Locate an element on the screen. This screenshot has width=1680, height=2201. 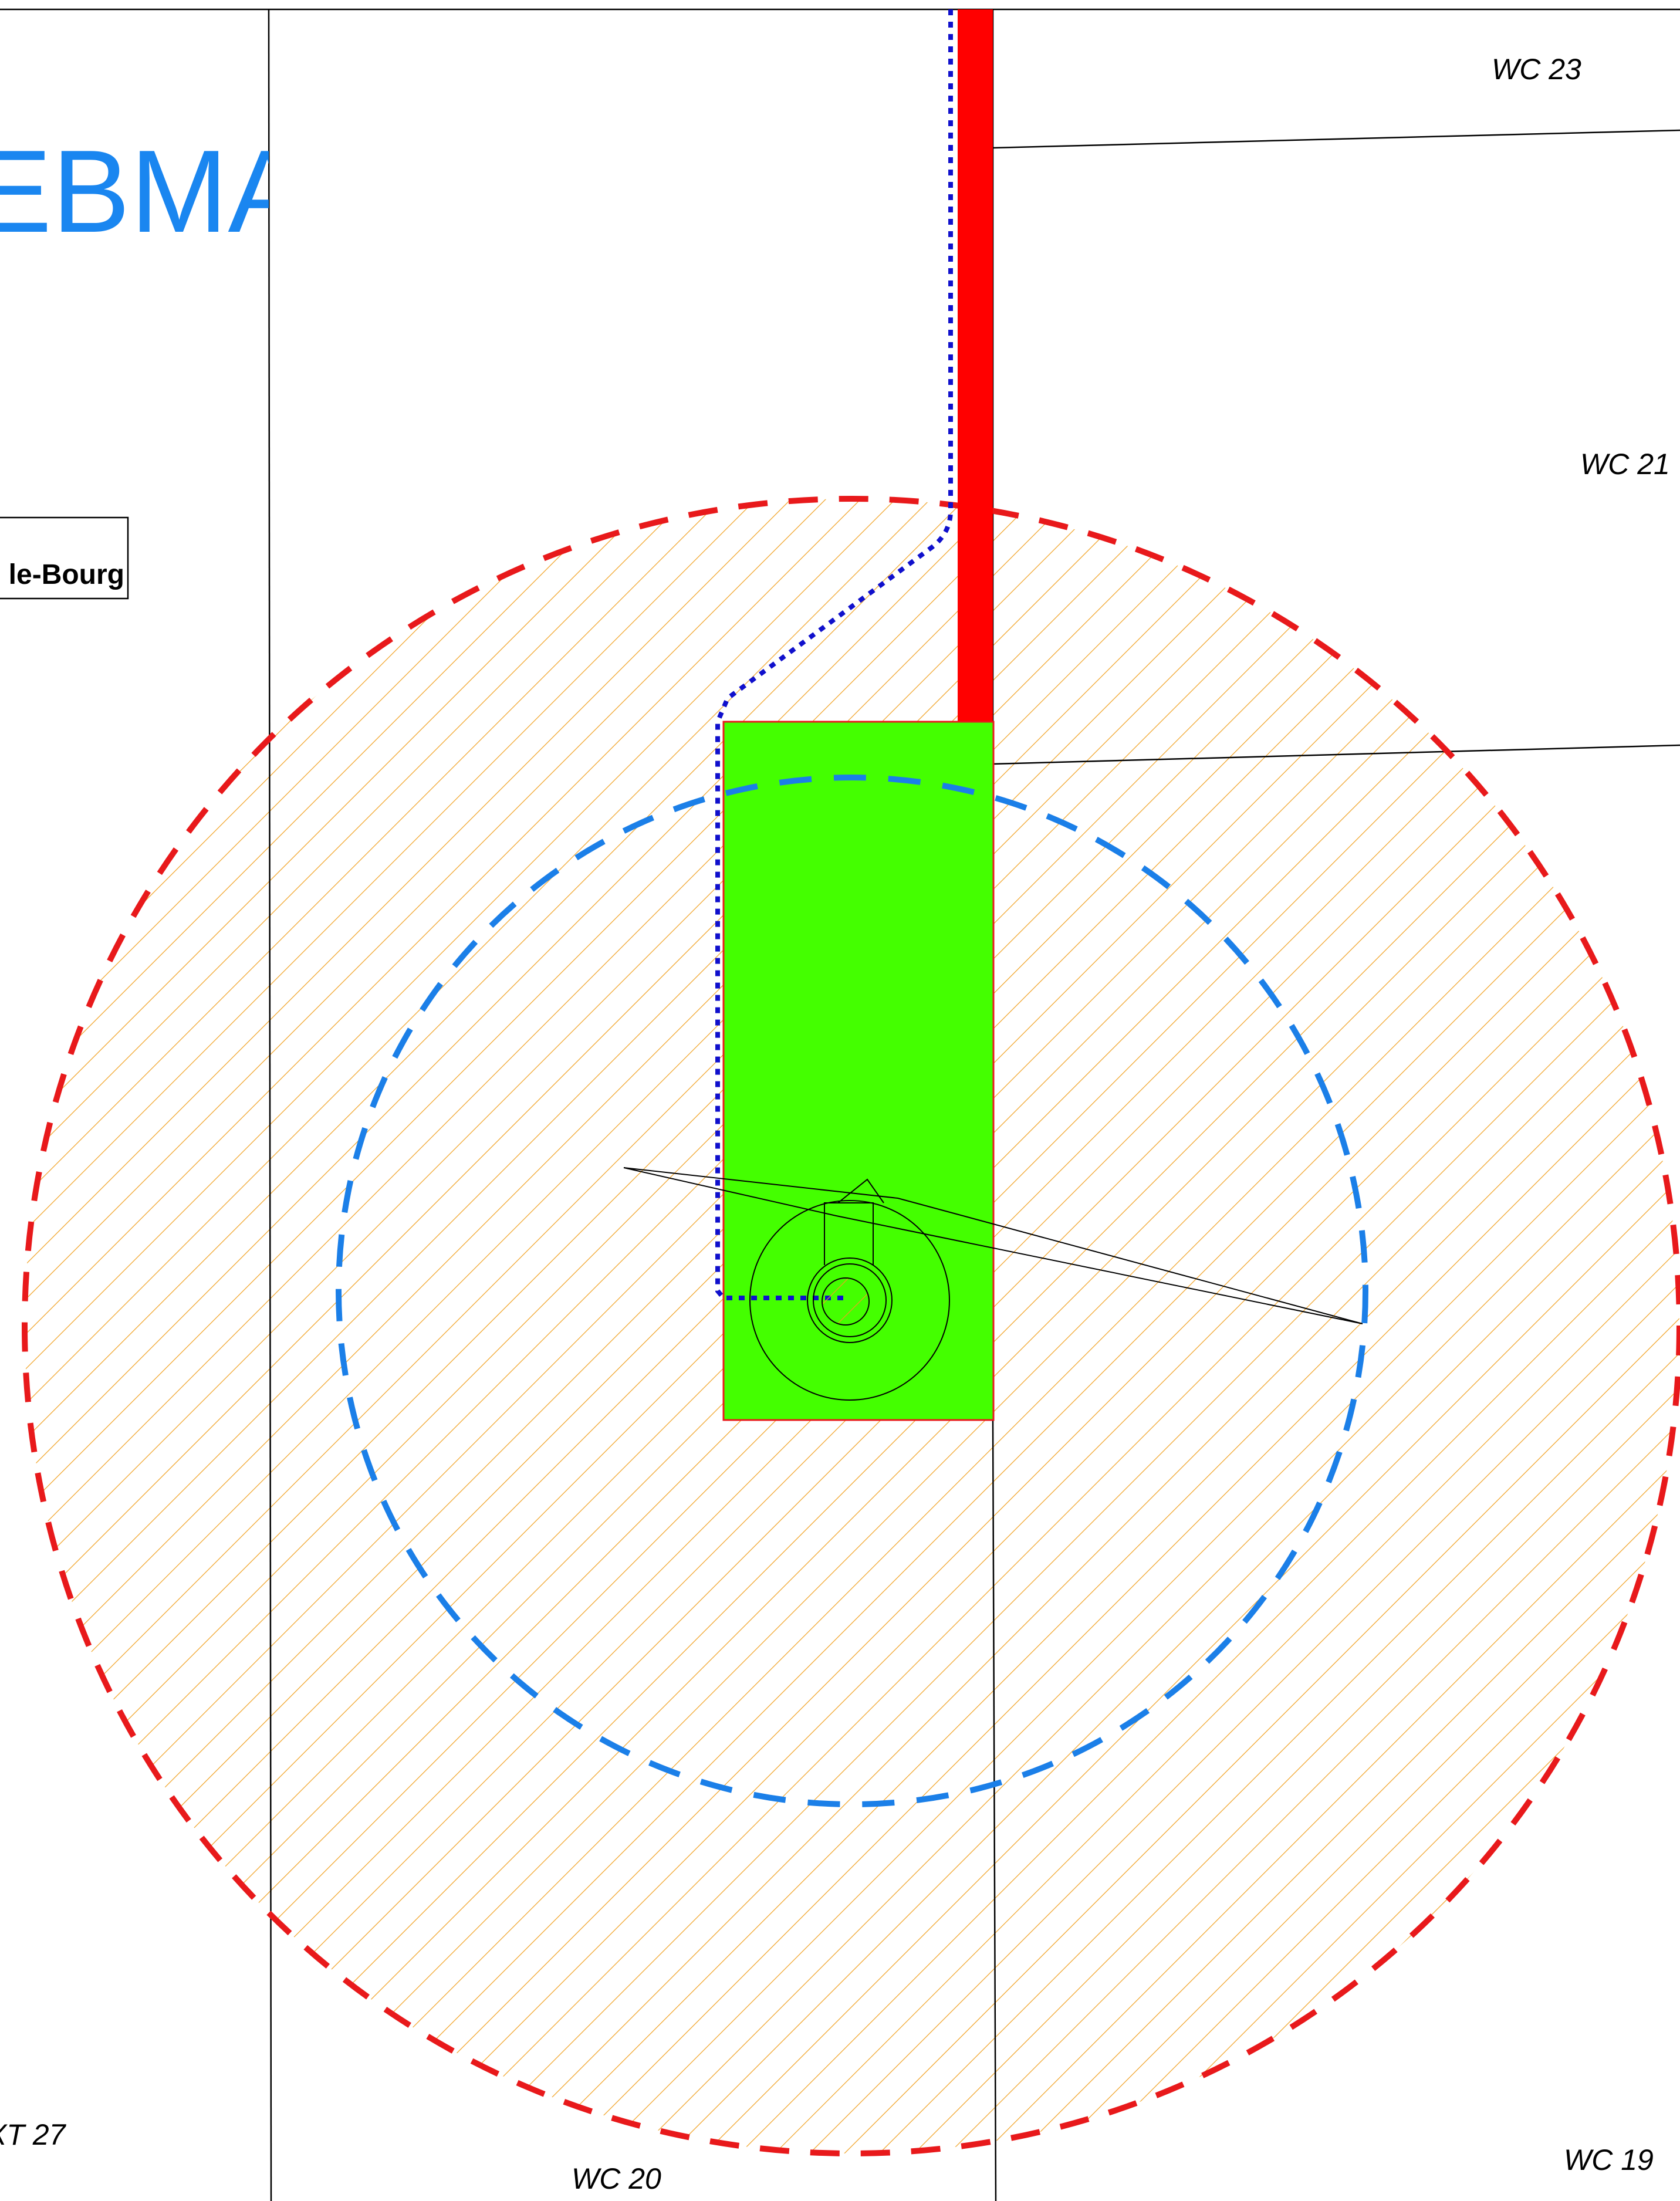
turbine-hatched-core is located at coordinates (846, 1301).